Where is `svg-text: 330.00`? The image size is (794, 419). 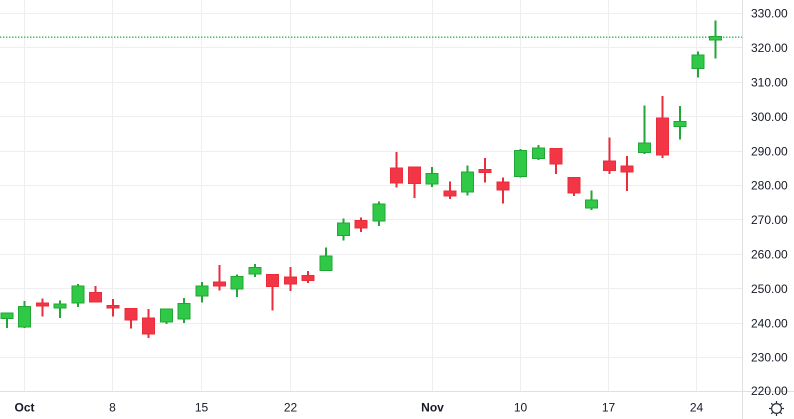
svg-text: 330.00 is located at coordinates (769, 14).